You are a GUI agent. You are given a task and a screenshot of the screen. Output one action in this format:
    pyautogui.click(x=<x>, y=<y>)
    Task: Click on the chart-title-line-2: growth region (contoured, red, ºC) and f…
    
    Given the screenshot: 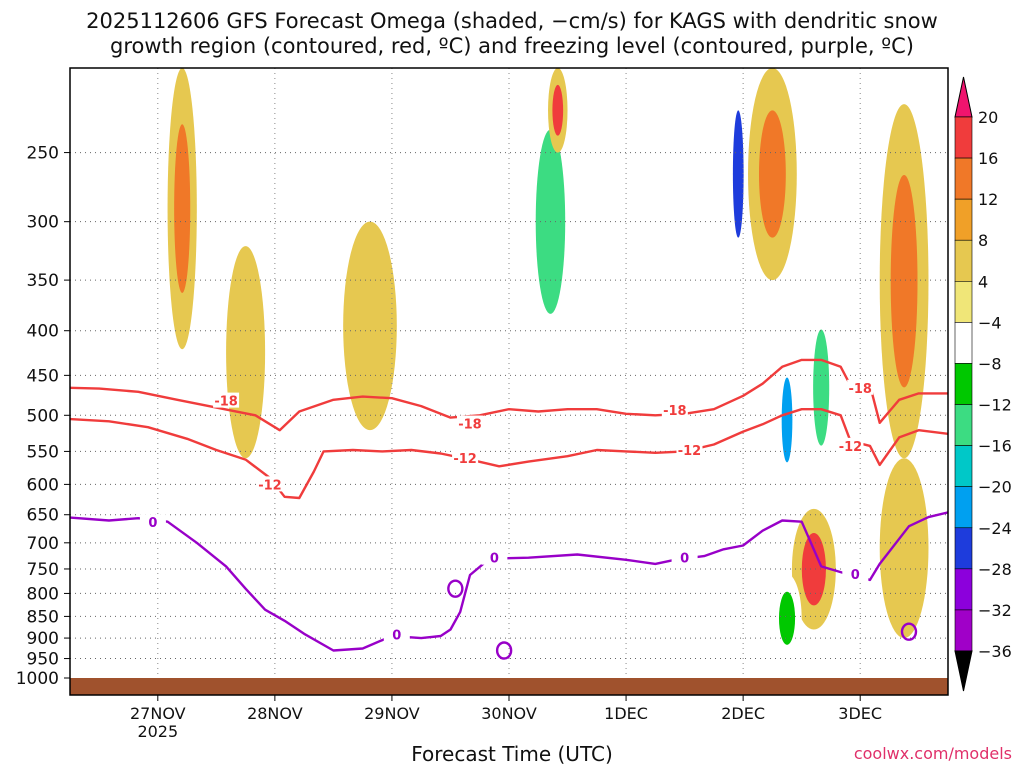 What is the action you would take?
    pyautogui.click(x=512, y=46)
    